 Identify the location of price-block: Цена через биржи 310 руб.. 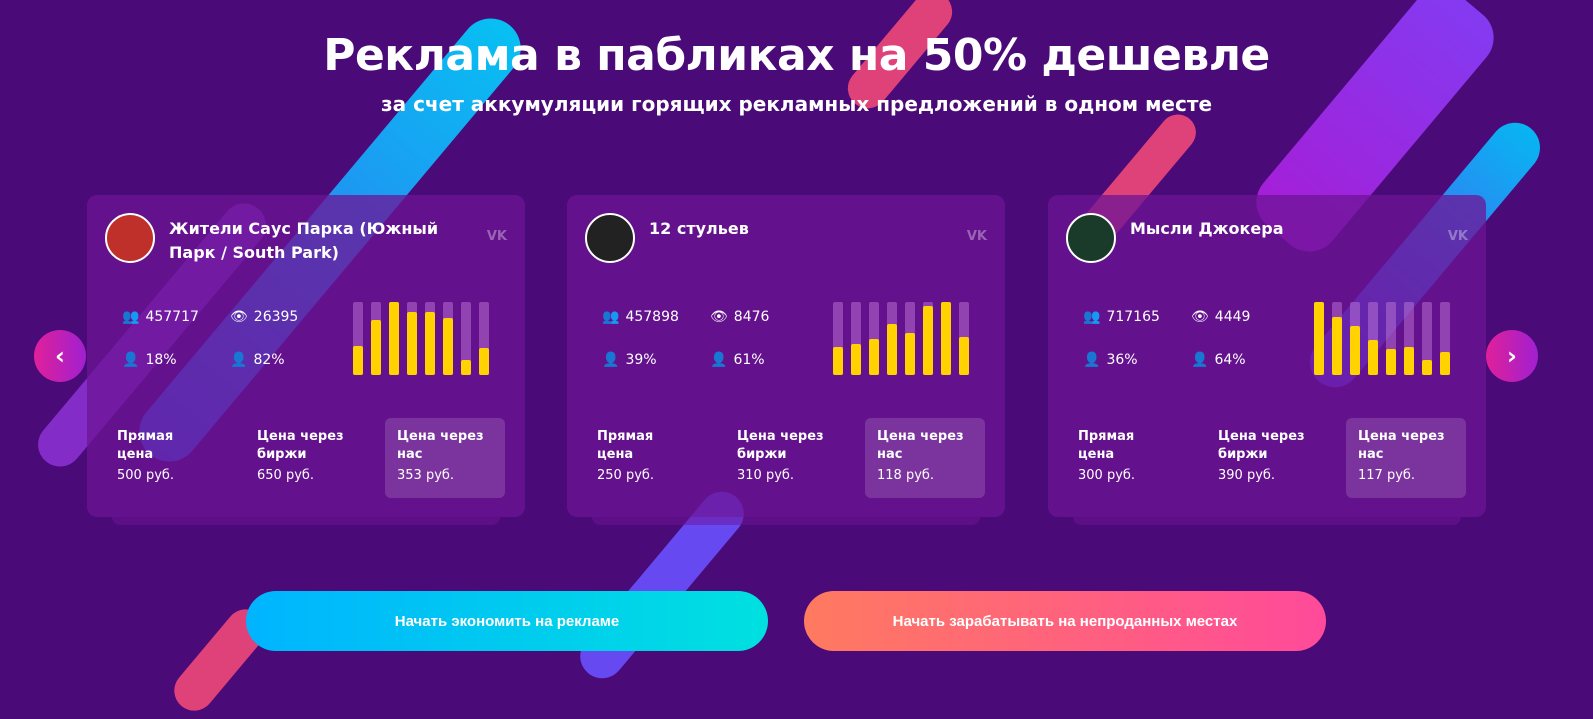
(785, 458).